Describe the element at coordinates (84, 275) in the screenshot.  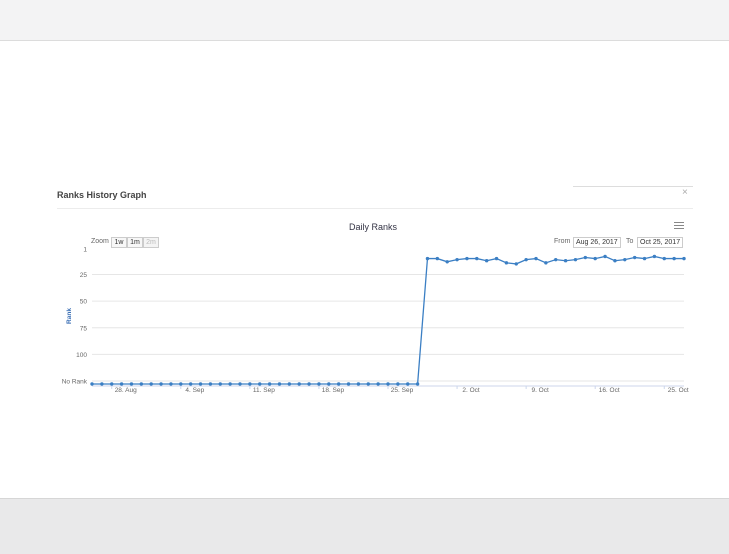
I see `y-tick-label: 25` at that location.